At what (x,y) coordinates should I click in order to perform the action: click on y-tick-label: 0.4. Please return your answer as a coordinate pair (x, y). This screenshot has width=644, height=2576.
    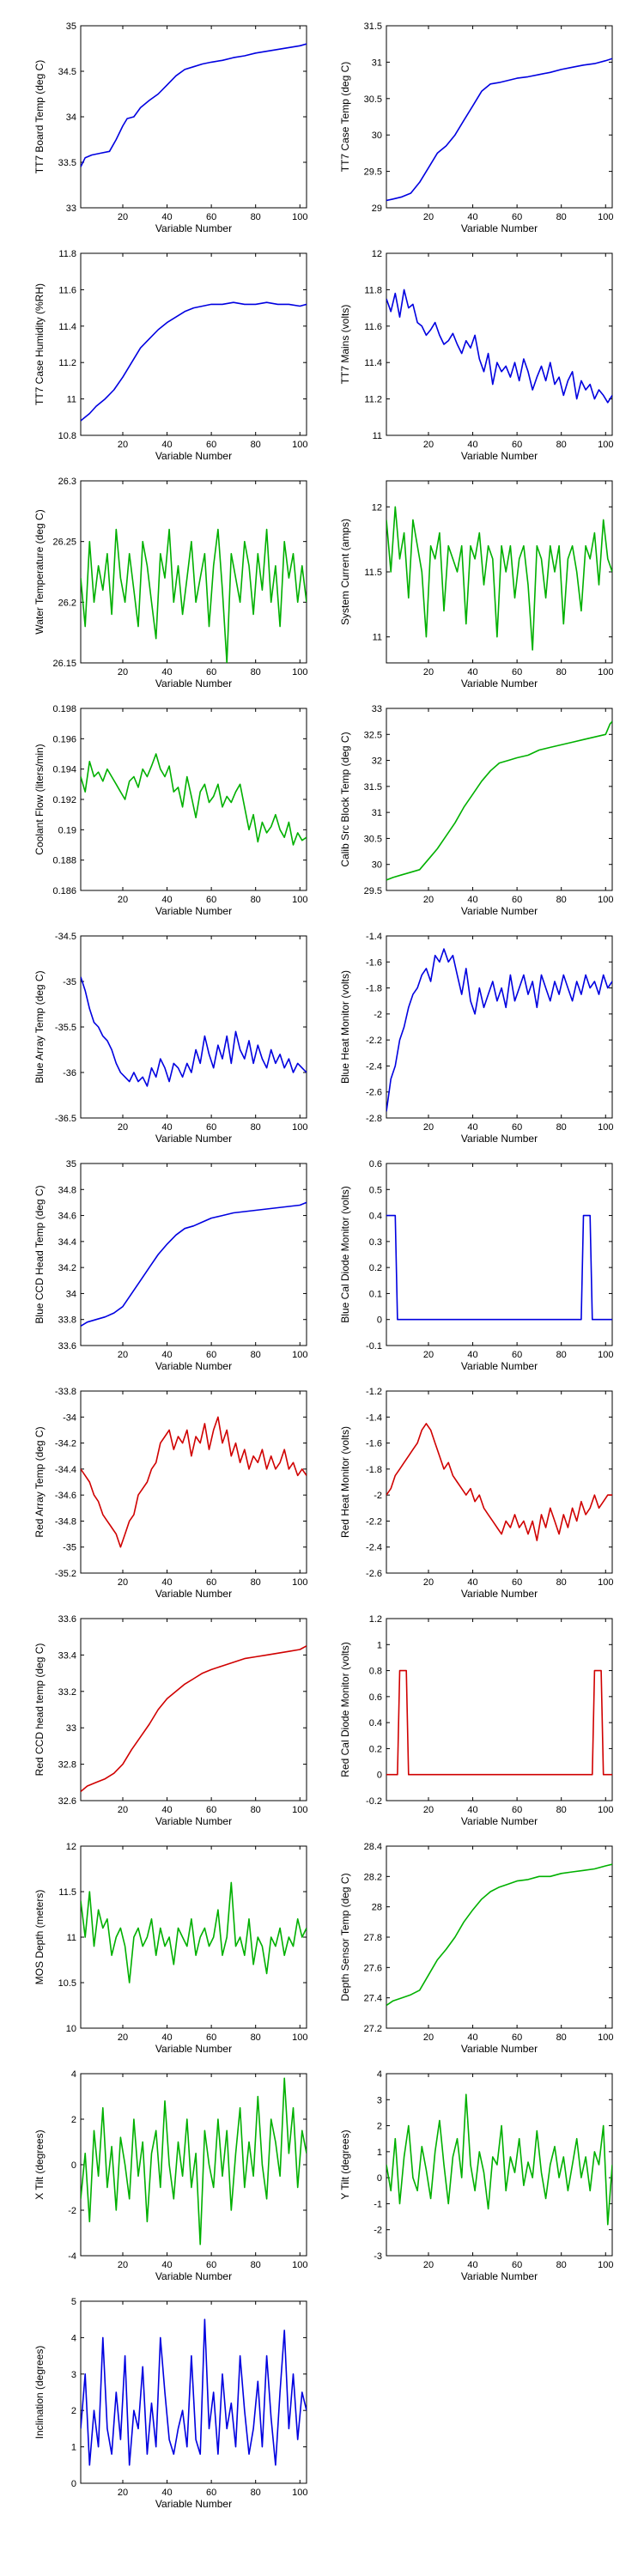
    Looking at the image, I should click on (376, 1723).